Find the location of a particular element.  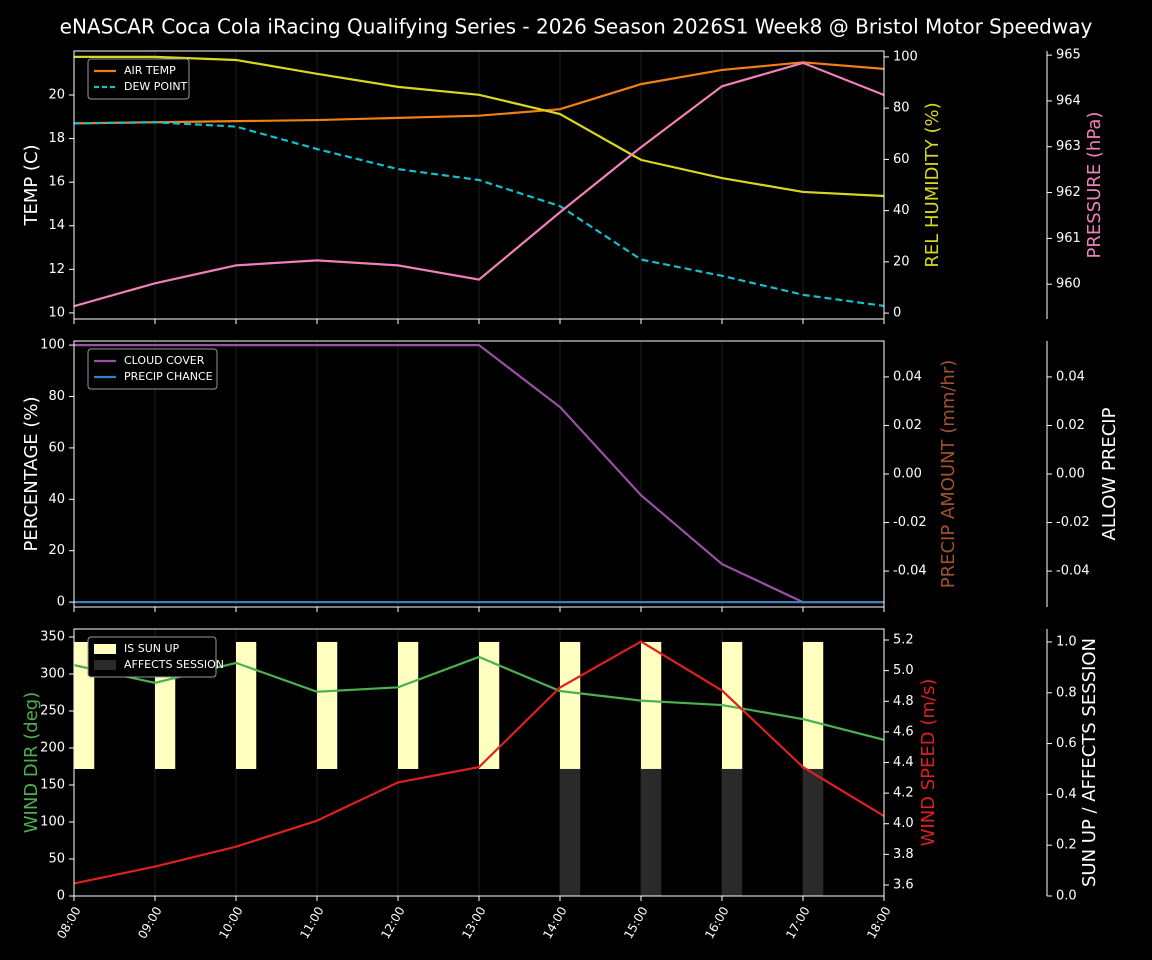

y3-tick-label: 965 is located at coordinates (1068, 55).